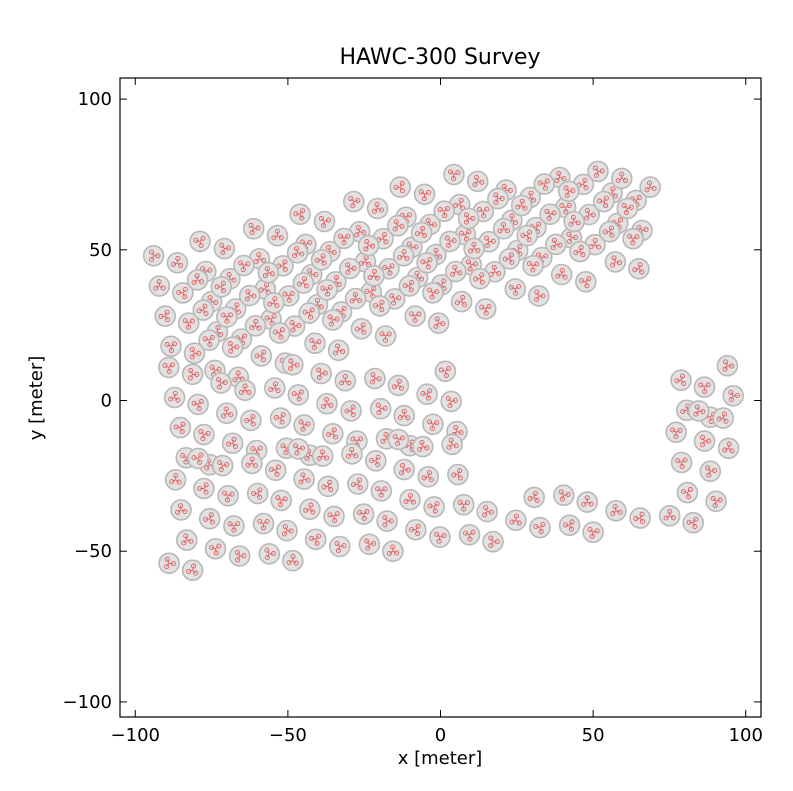 Image resolution: width=793 pixels, height=791 pixels. What do you see at coordinates (93, 551) in the screenshot?
I see `y-tick-label: −50` at bounding box center [93, 551].